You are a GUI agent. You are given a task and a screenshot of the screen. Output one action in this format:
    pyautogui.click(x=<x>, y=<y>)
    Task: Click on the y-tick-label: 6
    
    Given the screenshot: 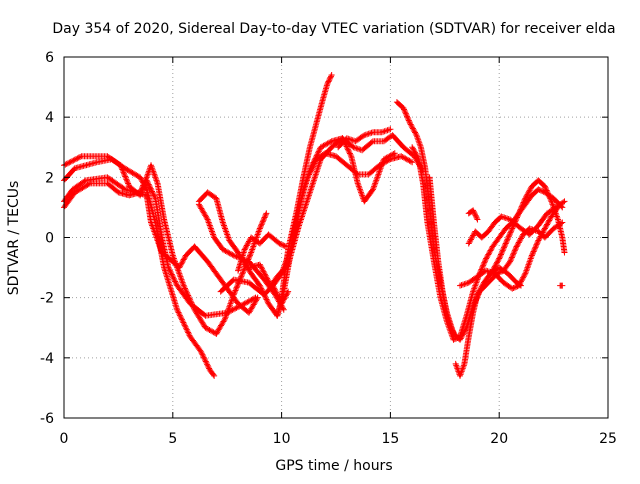 What is the action you would take?
    pyautogui.click(x=49, y=58)
    